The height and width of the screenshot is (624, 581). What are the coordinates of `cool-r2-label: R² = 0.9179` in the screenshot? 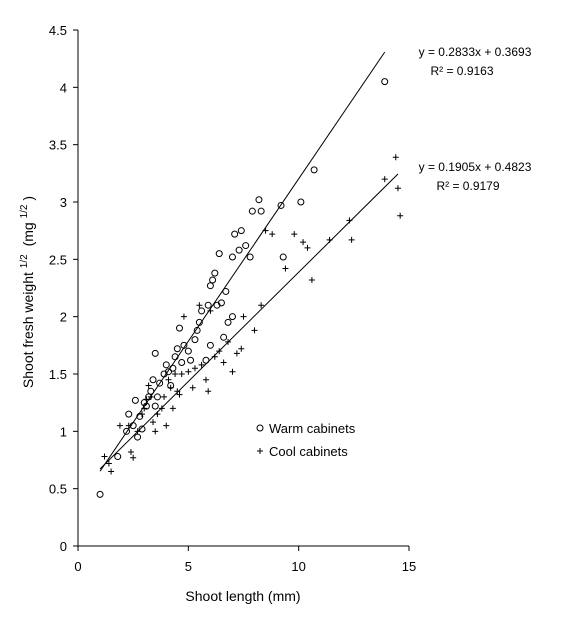 It's located at (467, 186).